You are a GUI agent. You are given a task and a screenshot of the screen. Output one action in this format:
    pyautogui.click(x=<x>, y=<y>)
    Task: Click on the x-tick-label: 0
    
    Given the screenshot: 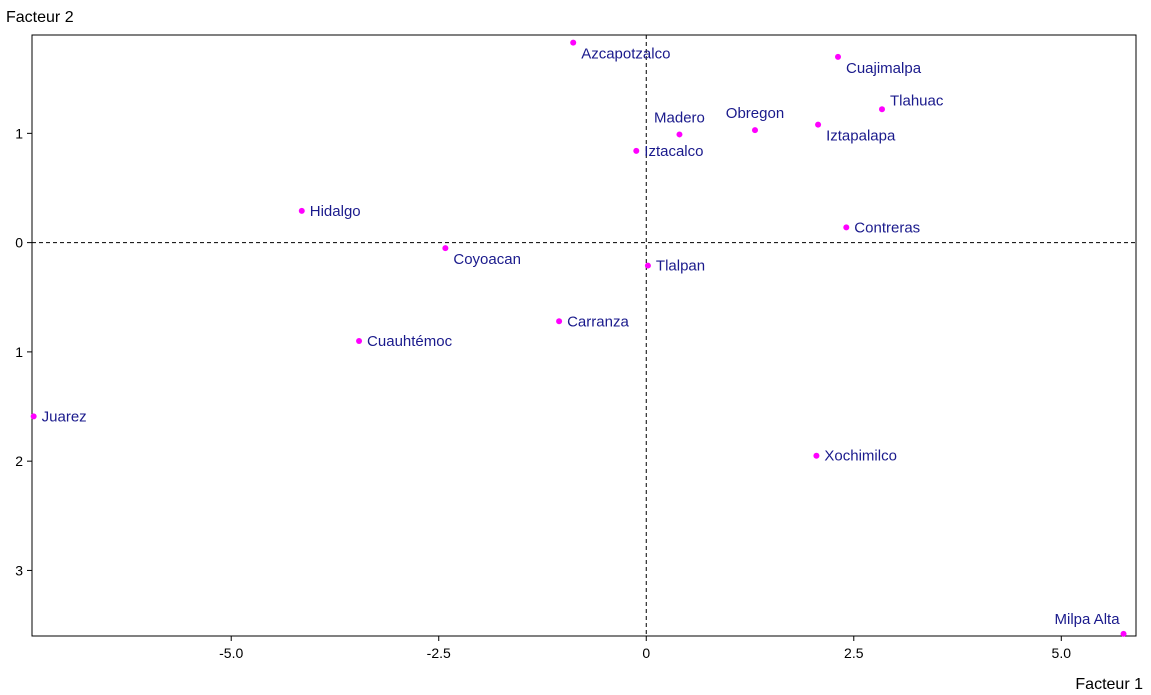 What is the action you would take?
    pyautogui.click(x=646, y=653)
    